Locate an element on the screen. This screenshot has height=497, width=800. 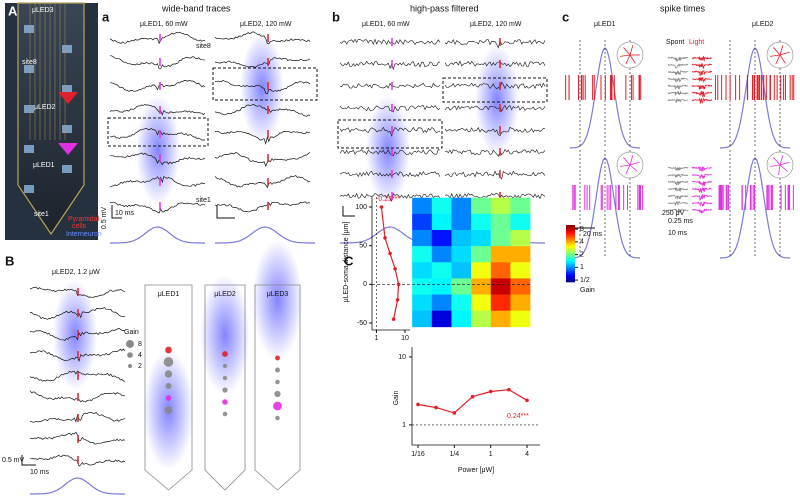
panel-title: spike times is located at coordinates (683, 8).